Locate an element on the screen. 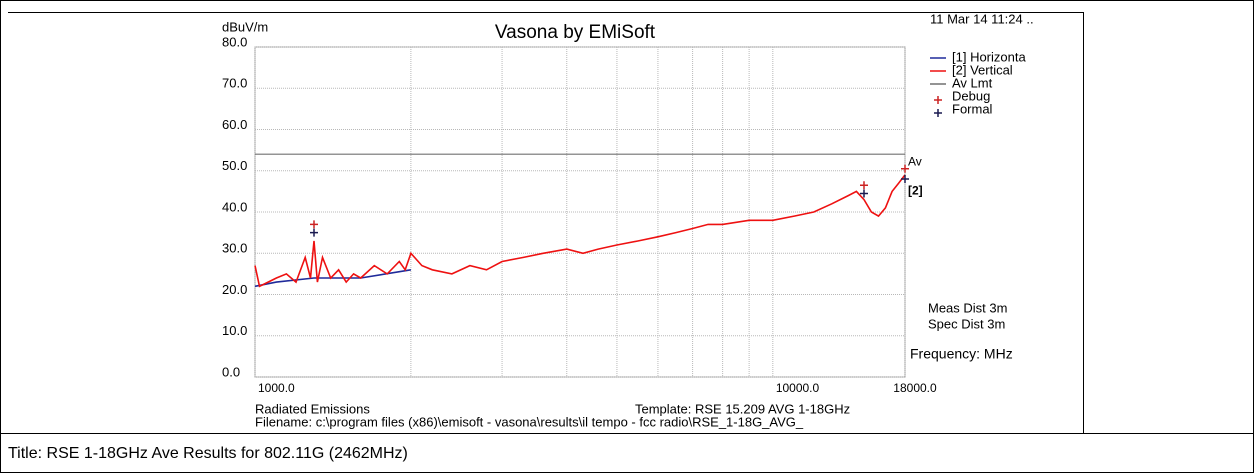 The image size is (1254, 473). y-tick-label: 80.0 is located at coordinates (234, 41).